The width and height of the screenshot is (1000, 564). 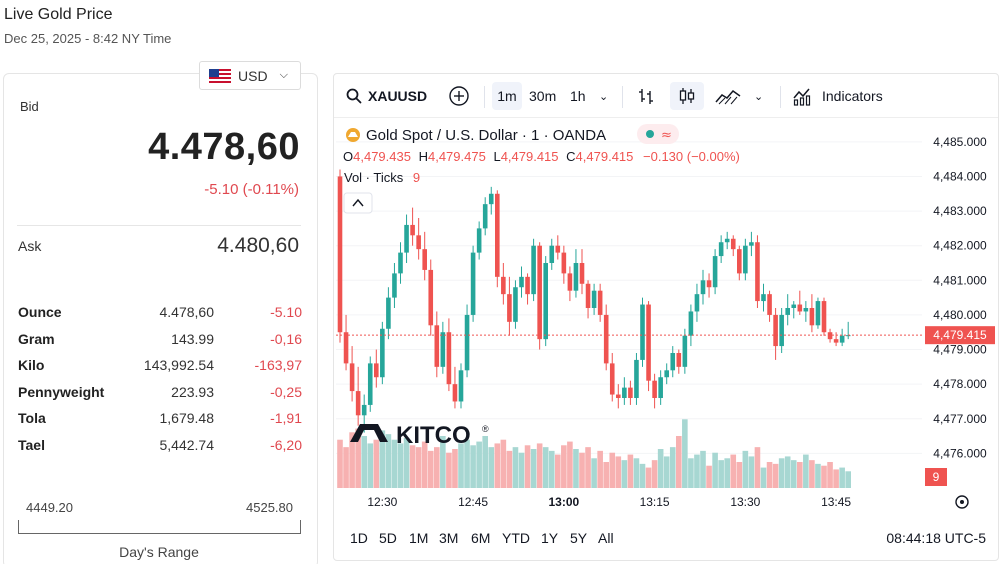 I want to click on currency-select: USD ⌵, so click(x=250, y=75).